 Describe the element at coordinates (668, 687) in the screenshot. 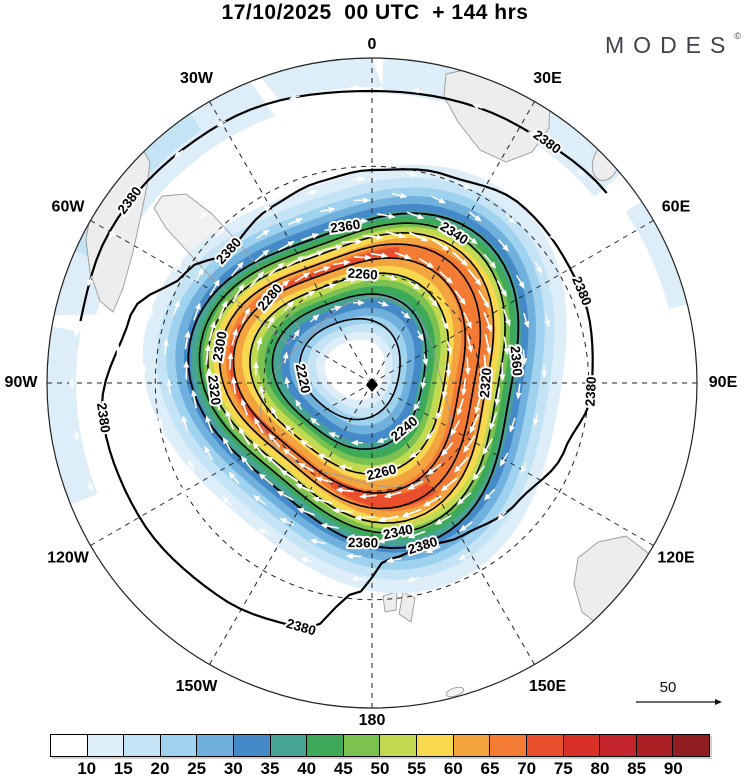

I see `reference-vector-label: 50` at that location.